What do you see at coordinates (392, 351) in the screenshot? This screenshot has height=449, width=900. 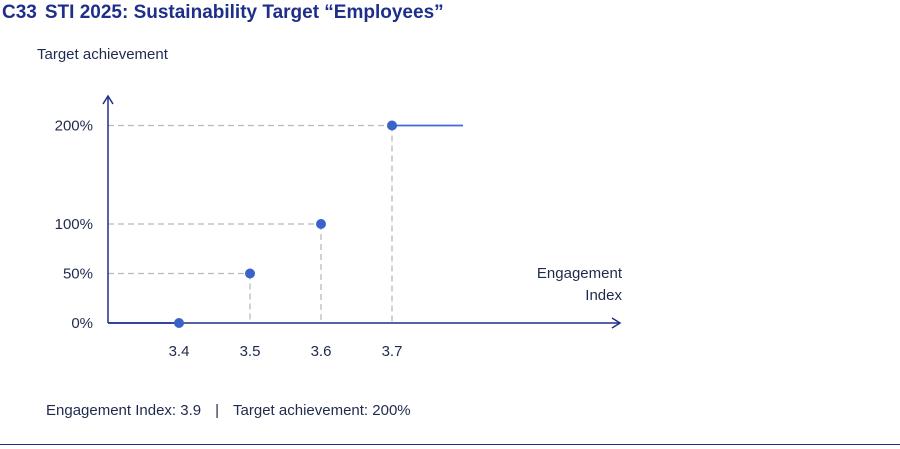 I see `x-tick-label: 3.7` at bounding box center [392, 351].